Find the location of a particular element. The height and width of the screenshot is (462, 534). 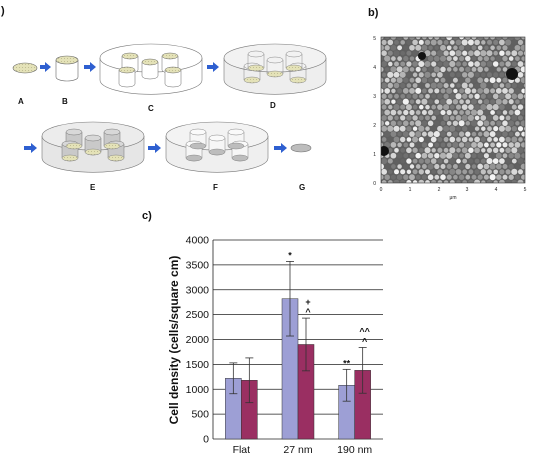

step-f-dish is located at coordinates (217, 147).